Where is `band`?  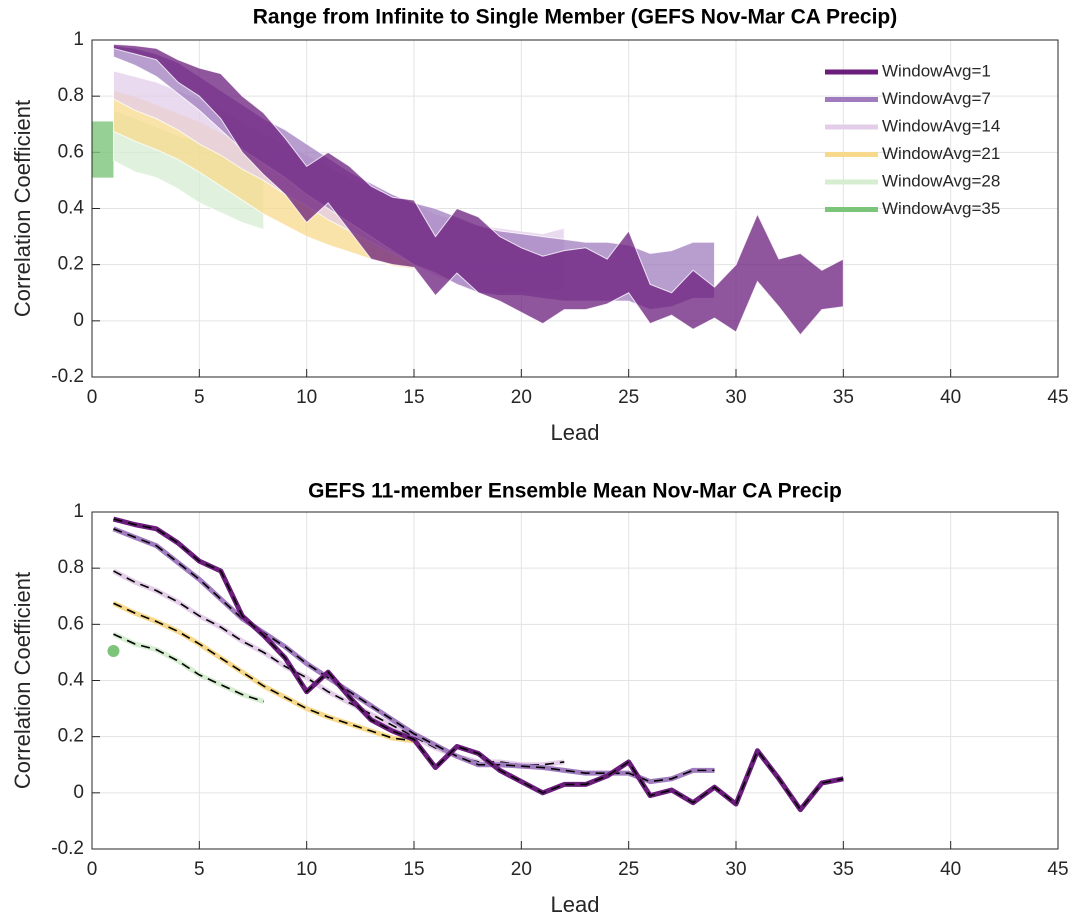 band is located at coordinates (103, 149).